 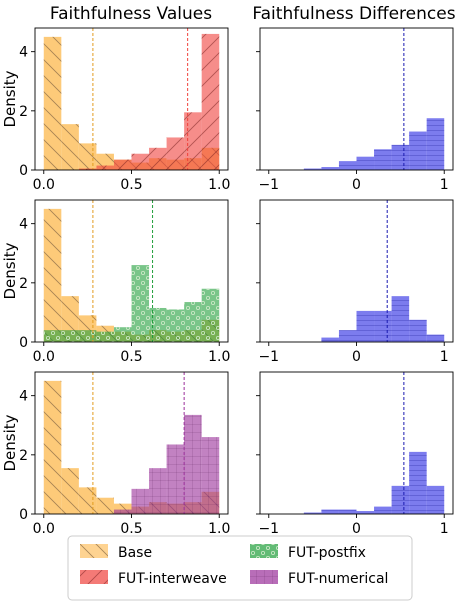 I want to click on legend-swatch-pattern-base, so click(x=94, y=551).